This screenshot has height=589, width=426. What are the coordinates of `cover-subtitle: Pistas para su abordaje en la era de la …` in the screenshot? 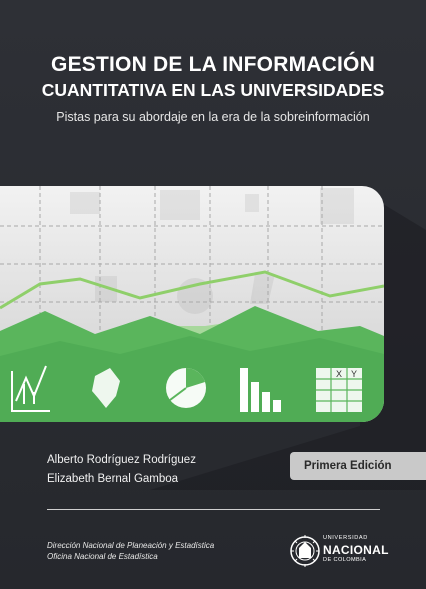 It's located at (213, 117).